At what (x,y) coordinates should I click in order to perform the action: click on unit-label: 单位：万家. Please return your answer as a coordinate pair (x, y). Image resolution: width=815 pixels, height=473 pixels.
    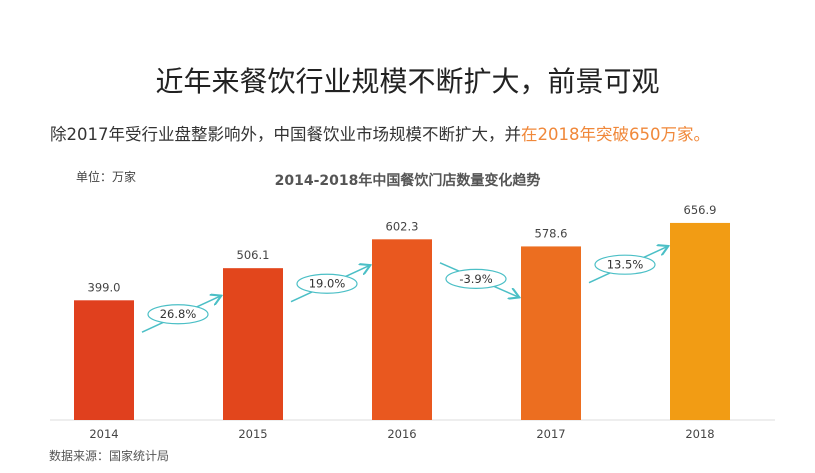
    Looking at the image, I should click on (106, 177).